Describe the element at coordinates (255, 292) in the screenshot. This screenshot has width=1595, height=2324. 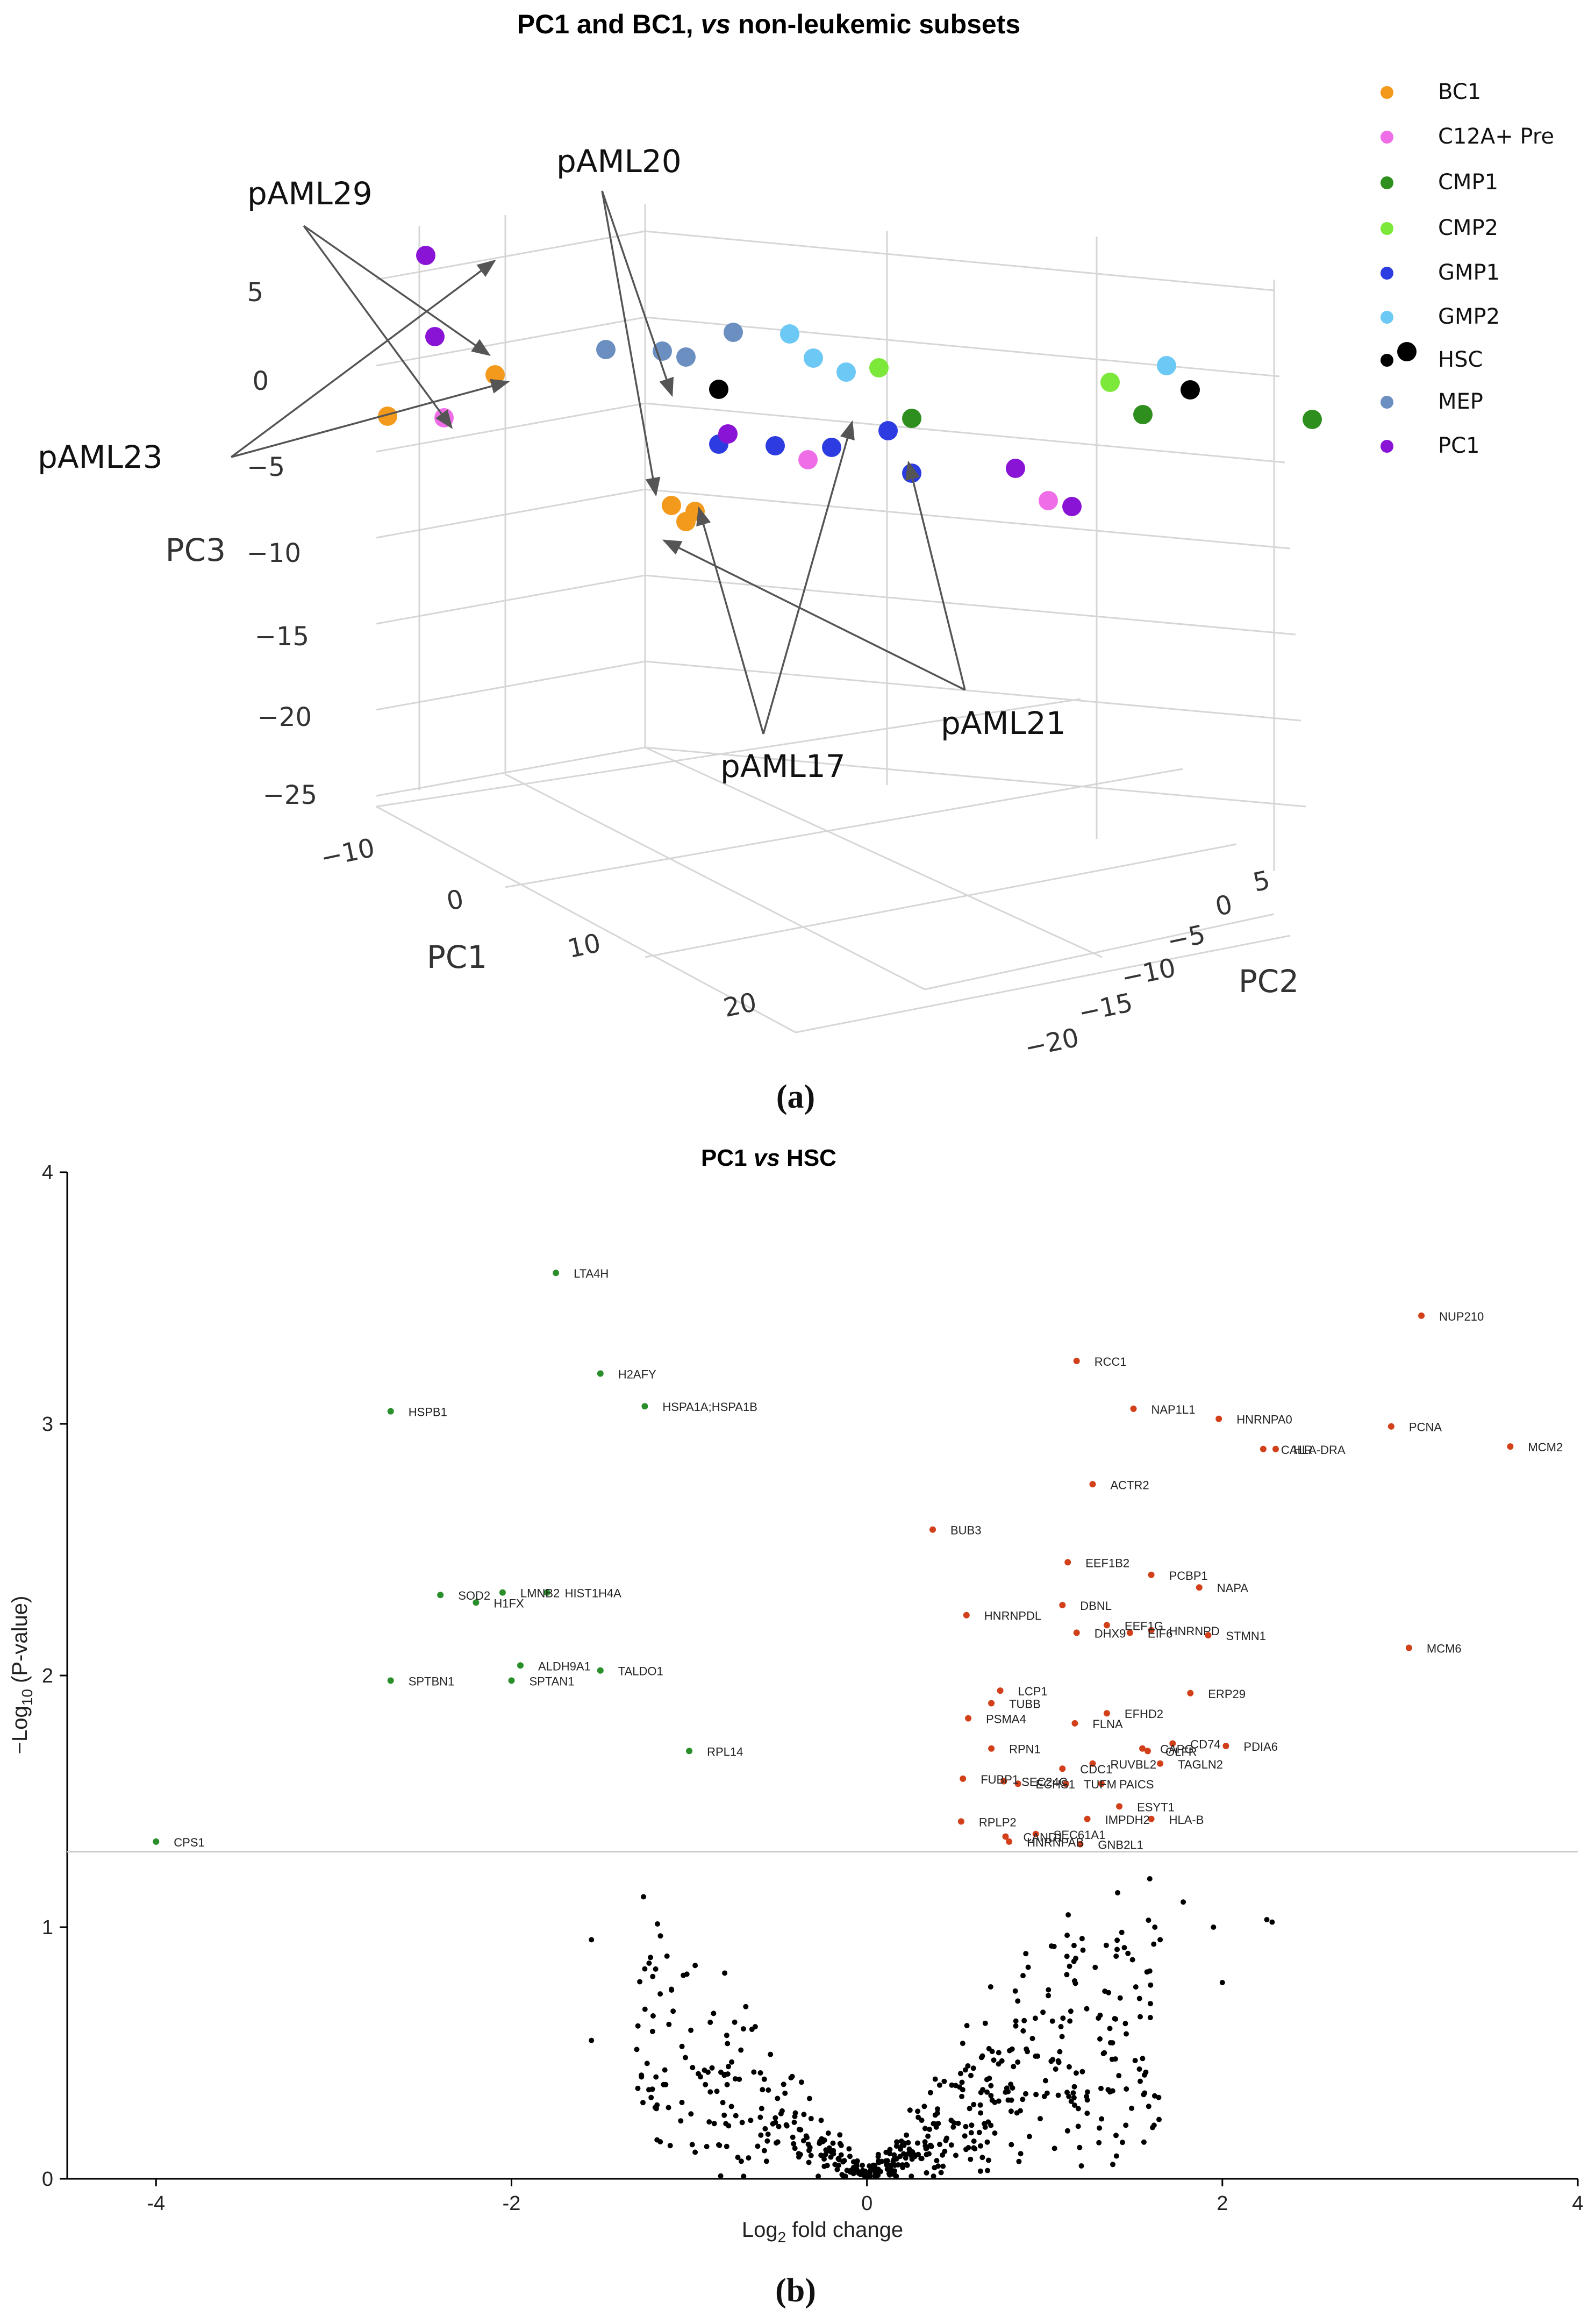
I see `pc3-tick: 5` at that location.